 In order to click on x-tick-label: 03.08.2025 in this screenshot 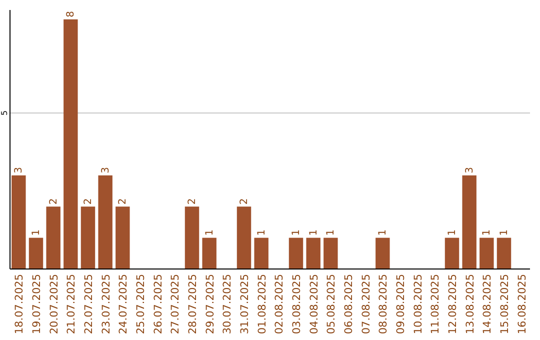, I will do `click(297, 304)`.